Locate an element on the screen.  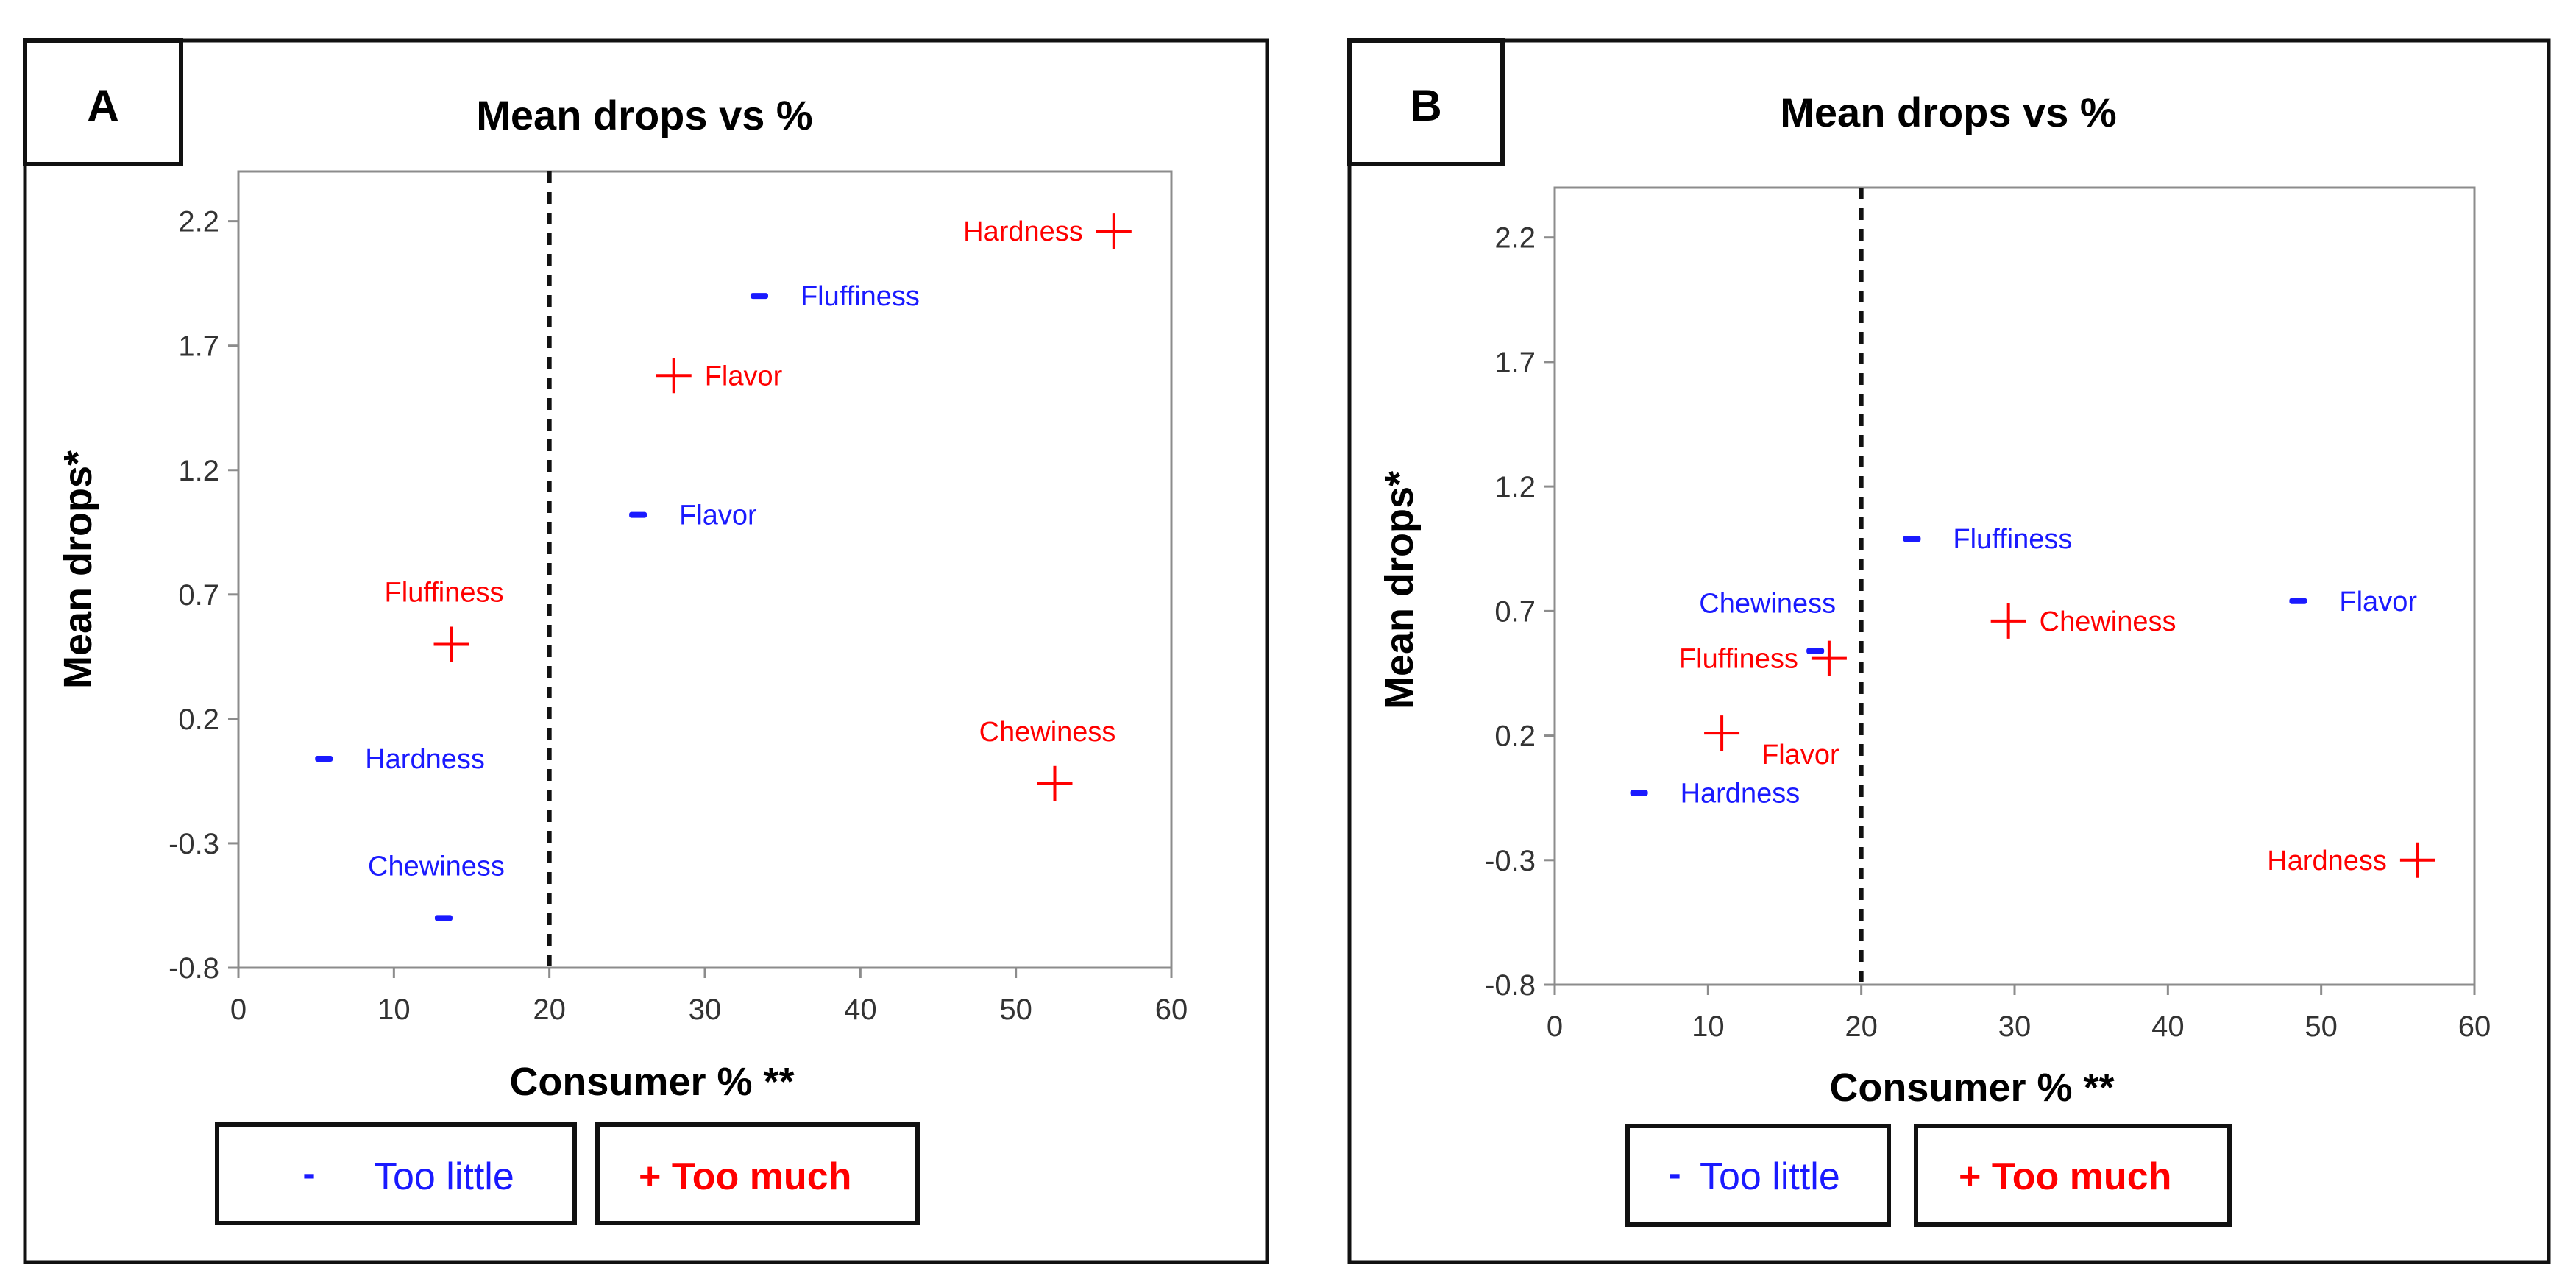
panel-a-legend-too-much-label: + Too much is located at coordinates (745, 1177).